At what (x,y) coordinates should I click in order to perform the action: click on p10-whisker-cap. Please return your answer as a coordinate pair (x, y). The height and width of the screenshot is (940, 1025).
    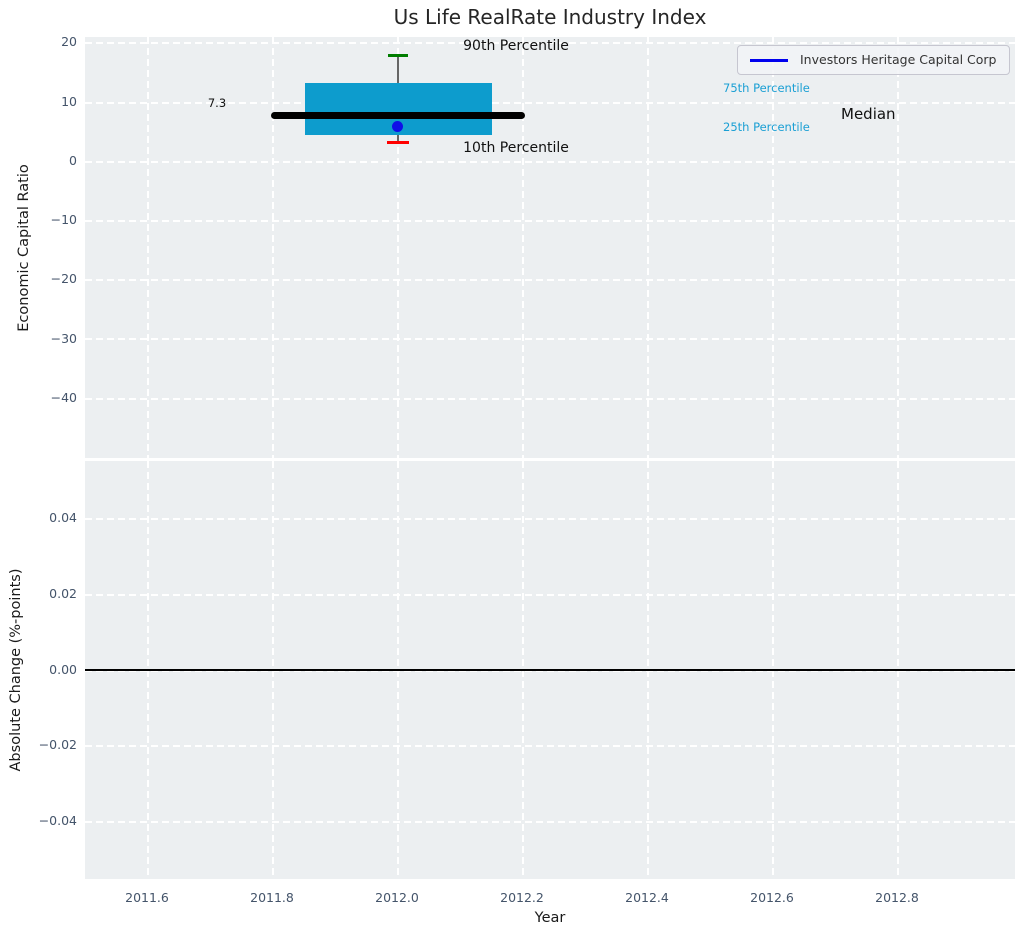
    Looking at the image, I should click on (398, 142).